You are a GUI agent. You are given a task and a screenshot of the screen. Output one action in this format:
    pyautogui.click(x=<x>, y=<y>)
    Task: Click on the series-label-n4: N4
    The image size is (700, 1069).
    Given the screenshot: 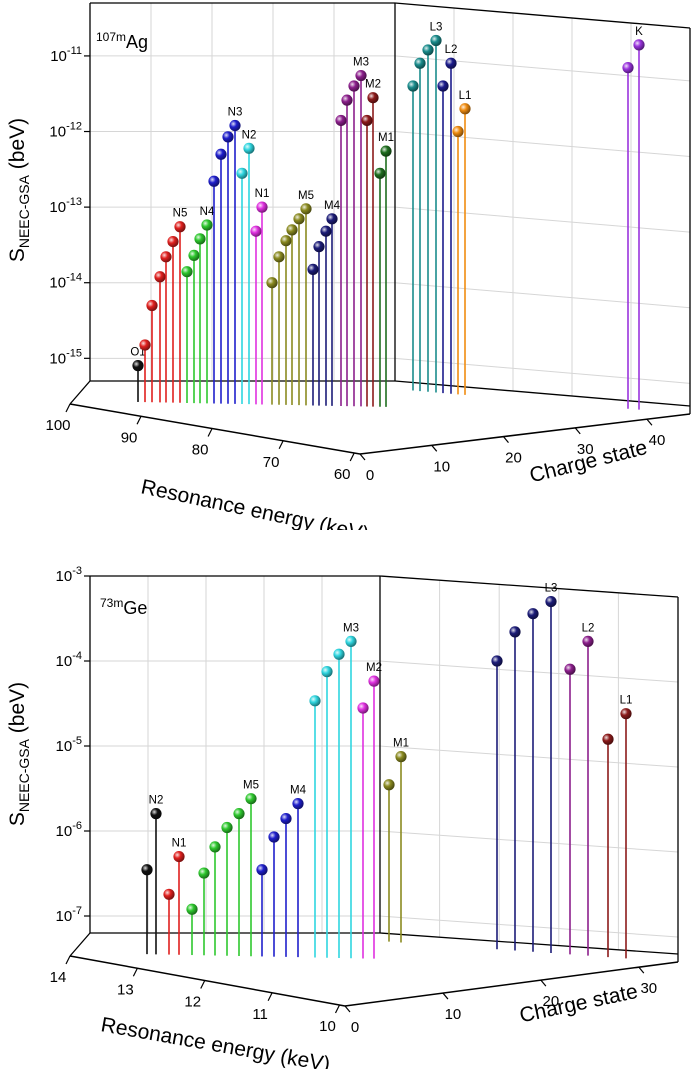 What is the action you would take?
    pyautogui.click(x=207, y=212)
    